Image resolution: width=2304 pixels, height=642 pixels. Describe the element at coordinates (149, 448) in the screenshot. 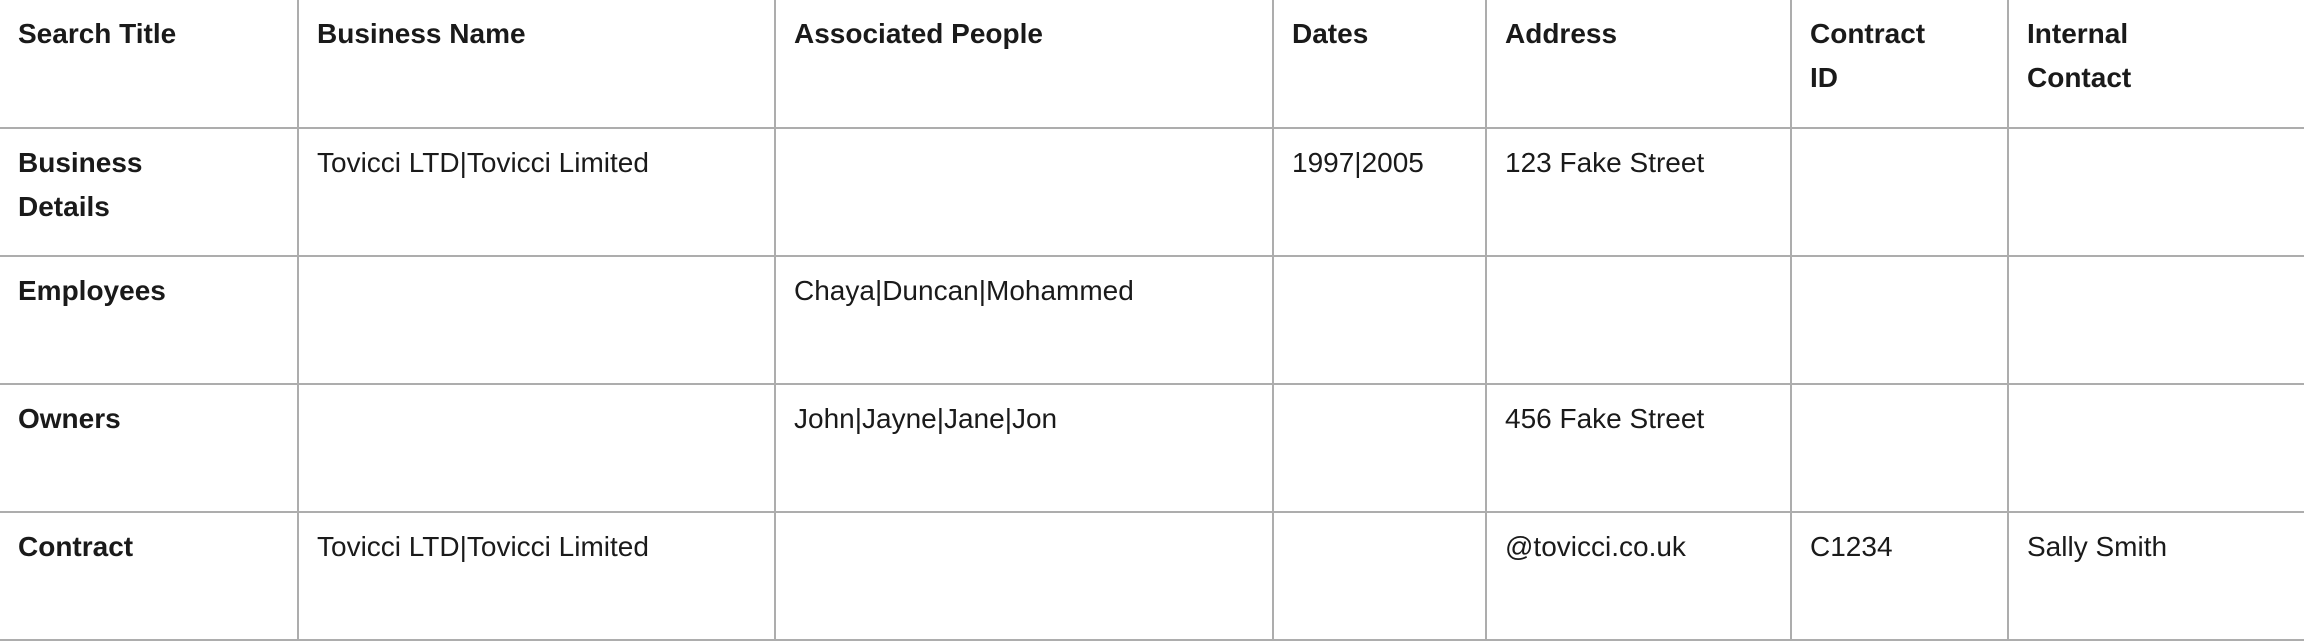

I see `cell-search-title: Owners` at that location.